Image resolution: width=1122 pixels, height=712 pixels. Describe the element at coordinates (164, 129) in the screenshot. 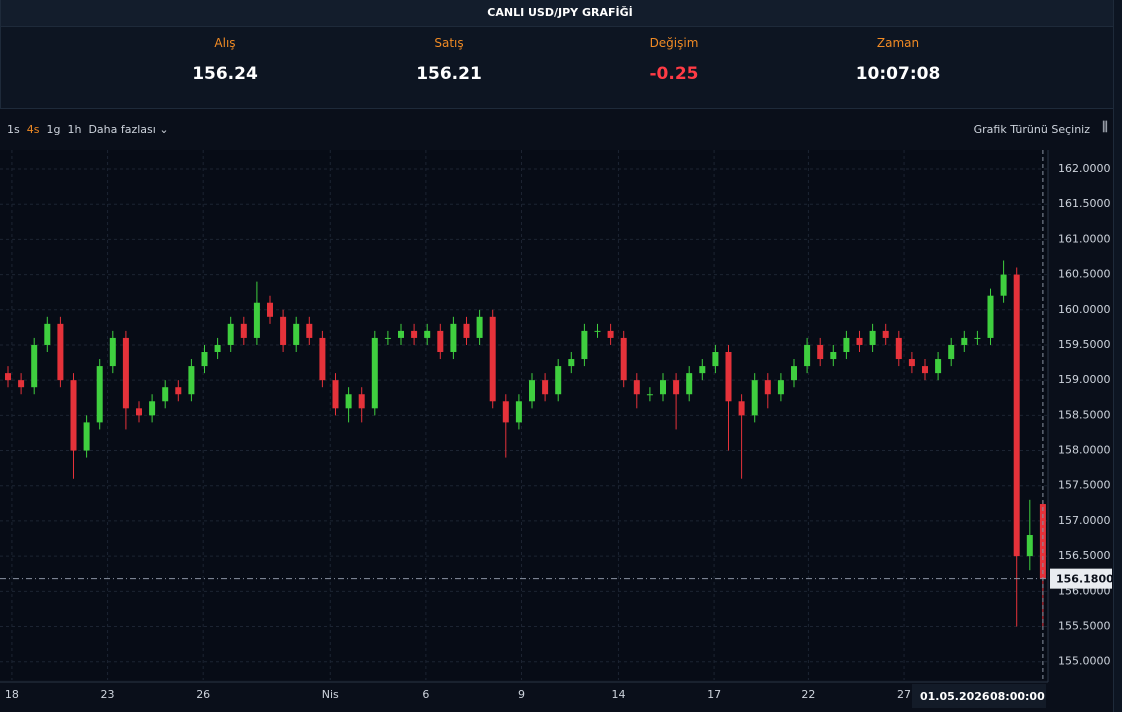

I see `chevron: ⌄` at that location.